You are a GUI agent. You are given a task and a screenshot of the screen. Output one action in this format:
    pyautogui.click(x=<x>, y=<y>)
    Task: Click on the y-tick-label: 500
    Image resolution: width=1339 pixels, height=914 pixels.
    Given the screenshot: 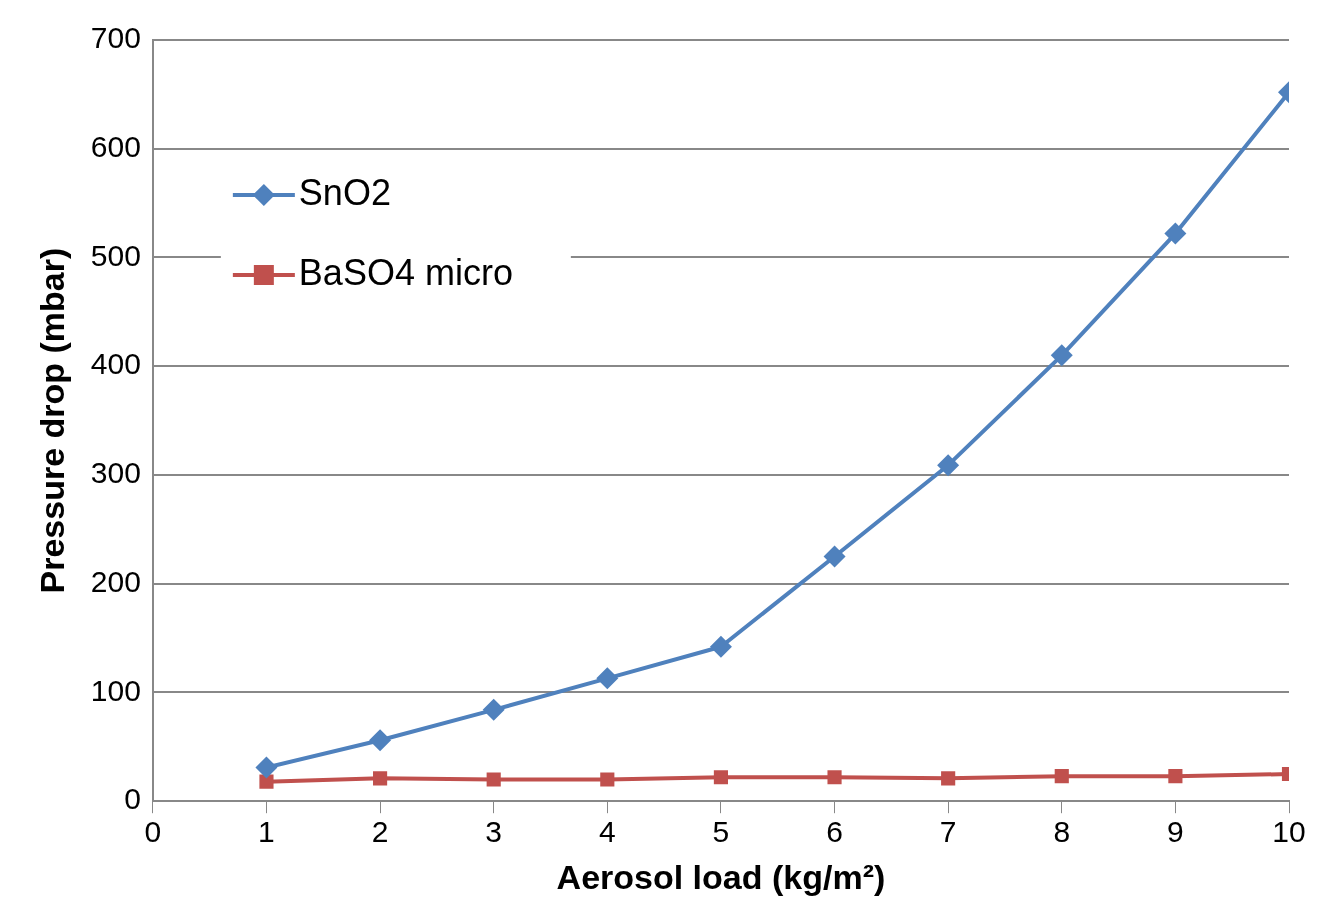 What is the action you would take?
    pyautogui.click(x=115, y=255)
    